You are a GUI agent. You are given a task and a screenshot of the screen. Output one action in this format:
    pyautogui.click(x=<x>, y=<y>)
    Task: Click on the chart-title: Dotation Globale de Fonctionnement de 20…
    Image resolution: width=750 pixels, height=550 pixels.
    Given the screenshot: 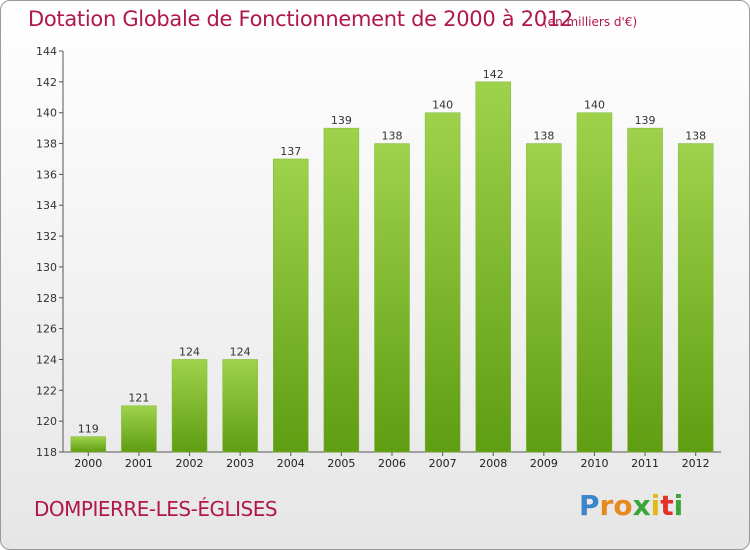 What is the action you would take?
    pyautogui.click(x=300, y=19)
    